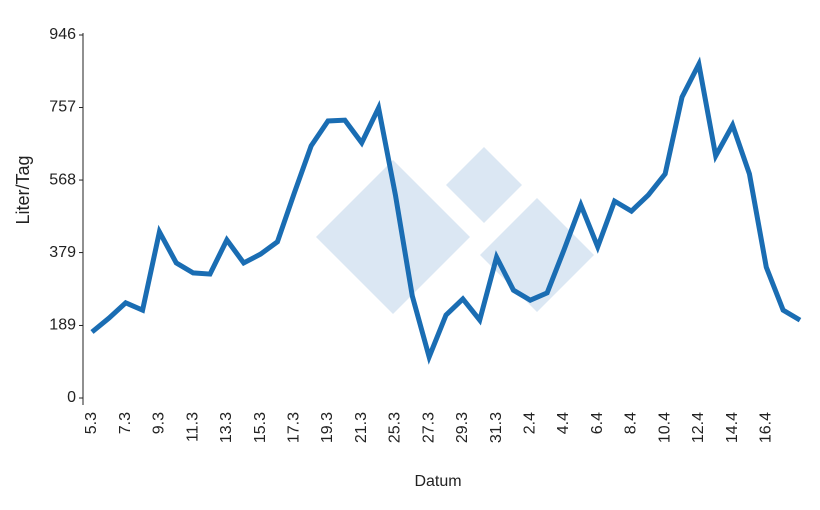  What do you see at coordinates (766, 427) in the screenshot?
I see `x-tick-label: 16.4` at bounding box center [766, 427].